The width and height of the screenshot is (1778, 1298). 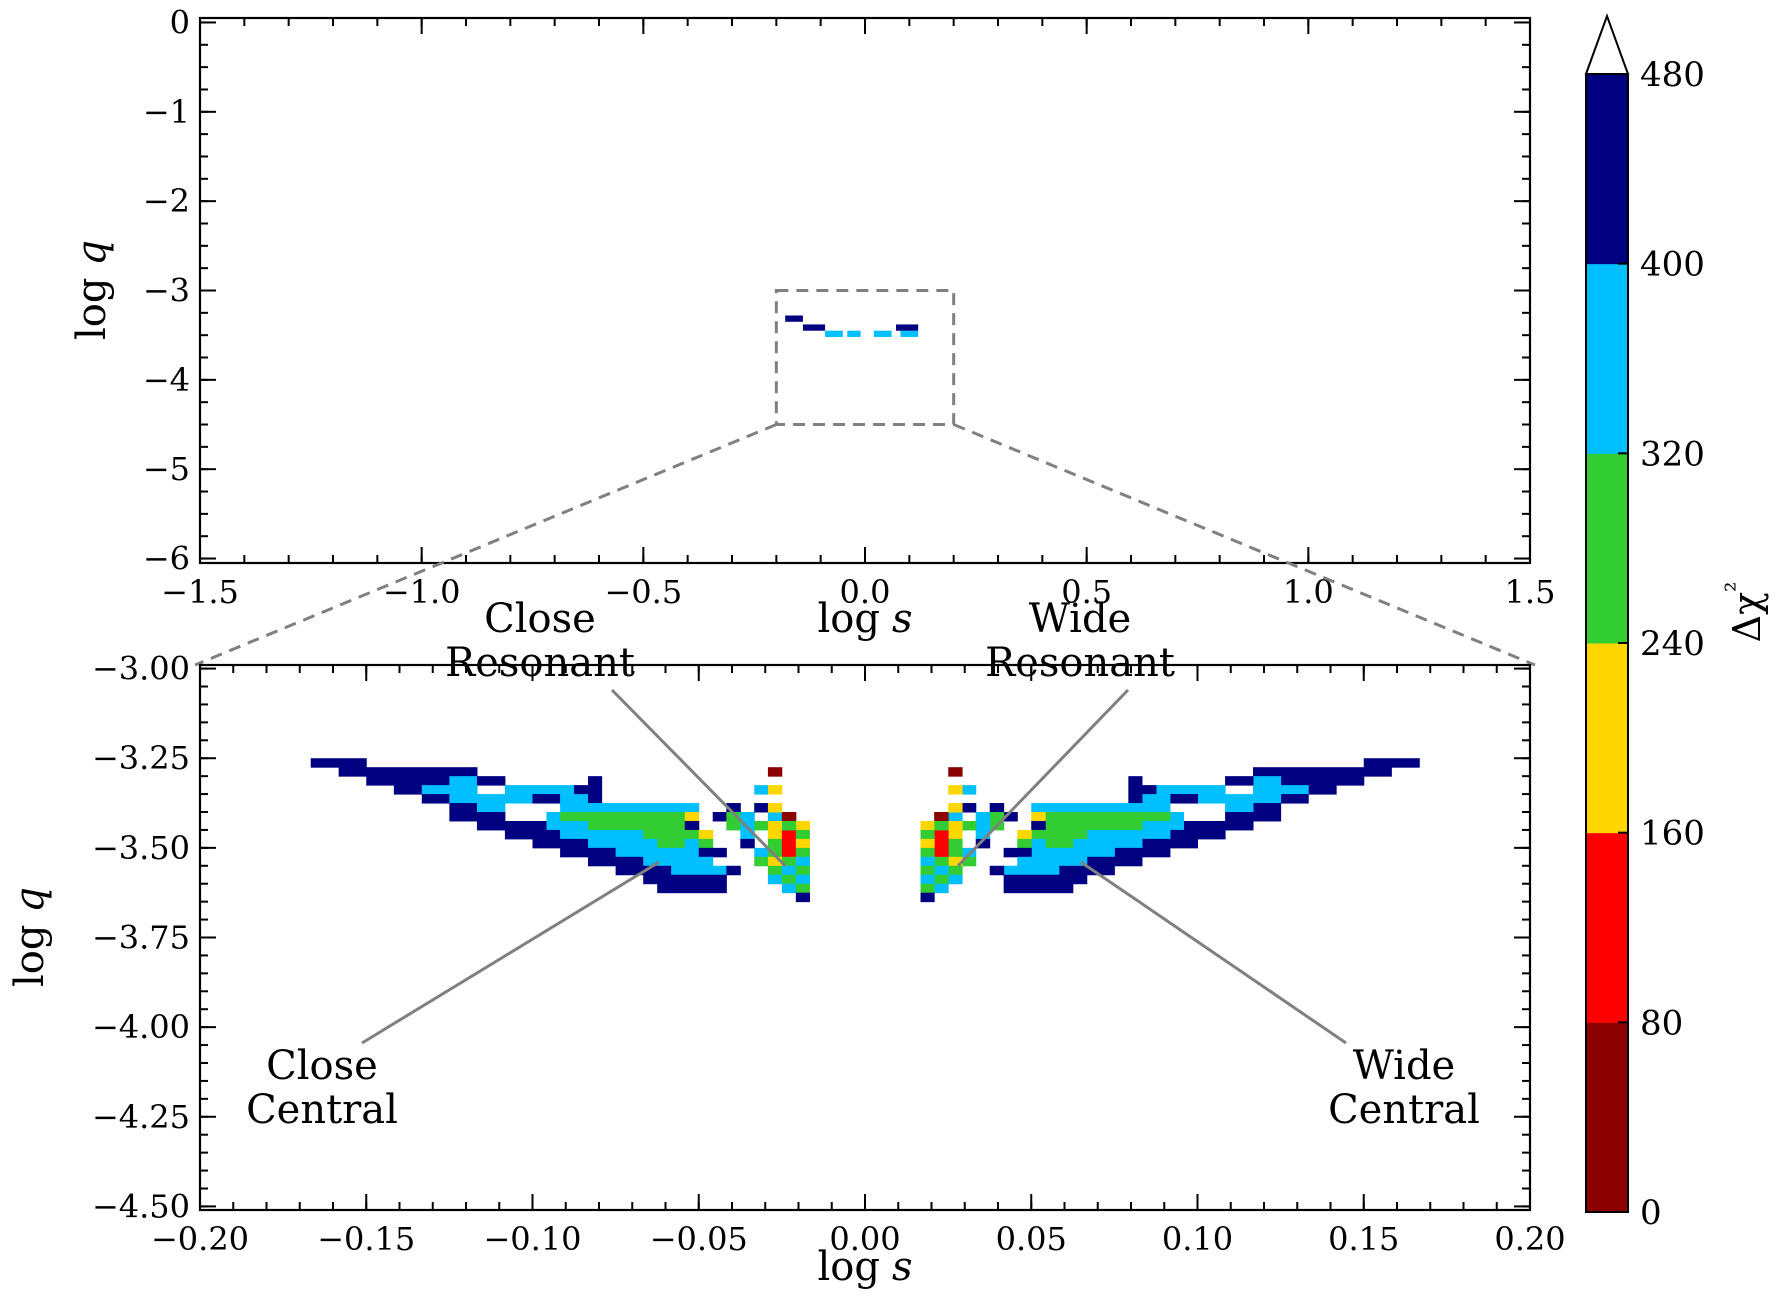 What do you see at coordinates (1244, 545) in the screenshot?
I see `zoom-line-right` at bounding box center [1244, 545].